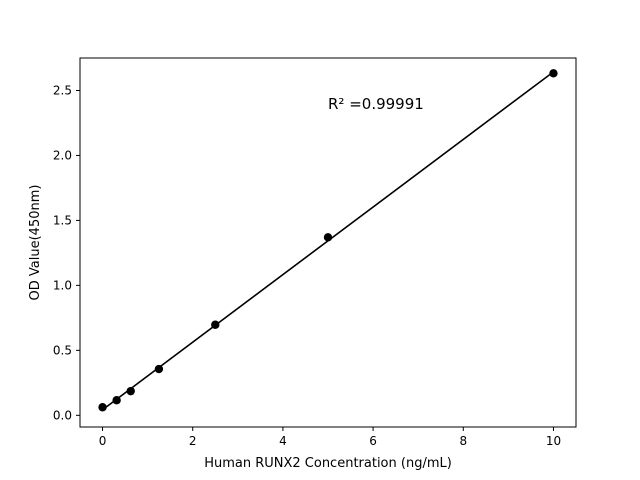 Image resolution: width=640 pixels, height=480 pixels. What do you see at coordinates (62, 220) in the screenshot?
I see `y-tick-label: 1.5` at bounding box center [62, 220].